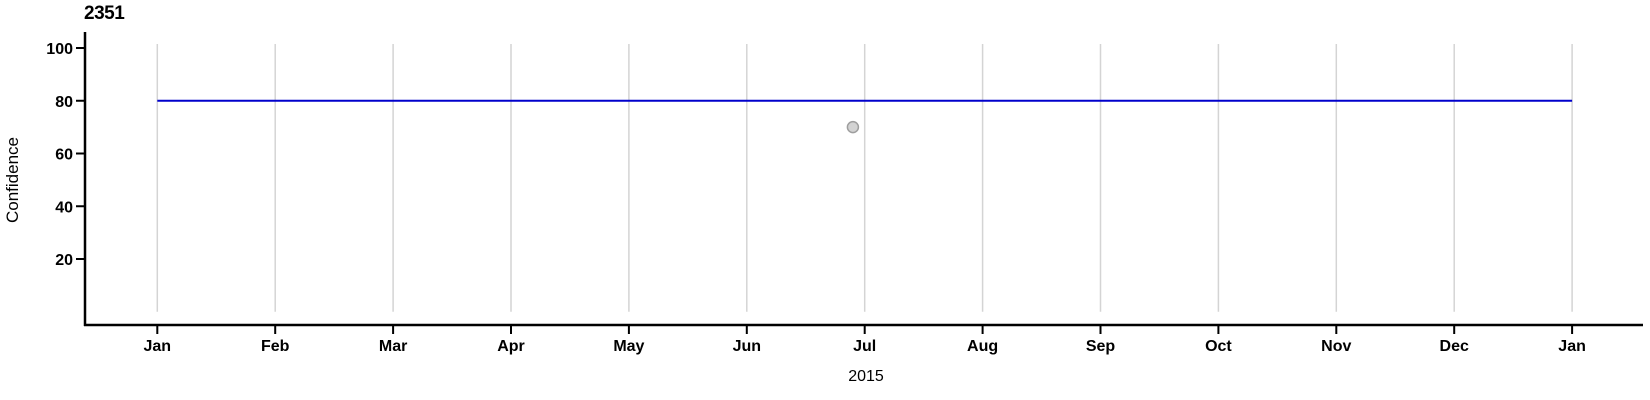 This screenshot has height=400, width=1650. What do you see at coordinates (64, 155) in the screenshot?
I see `y-tick-label: 60` at bounding box center [64, 155].